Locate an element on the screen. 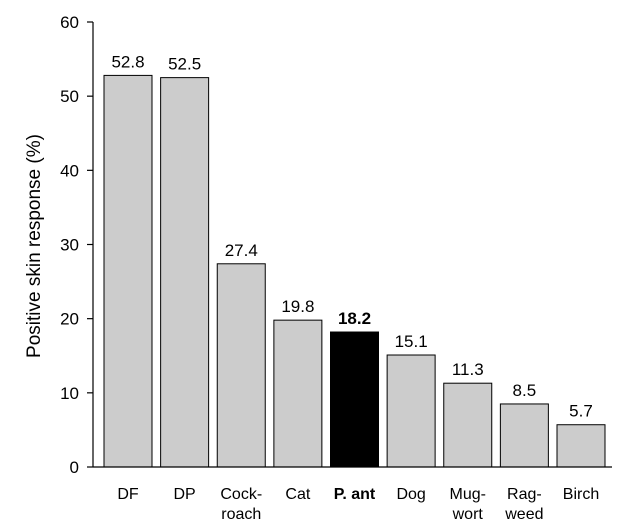 Image resolution: width=621 pixels, height=522 pixels. bar-value-label: 18.2 is located at coordinates (354, 318).